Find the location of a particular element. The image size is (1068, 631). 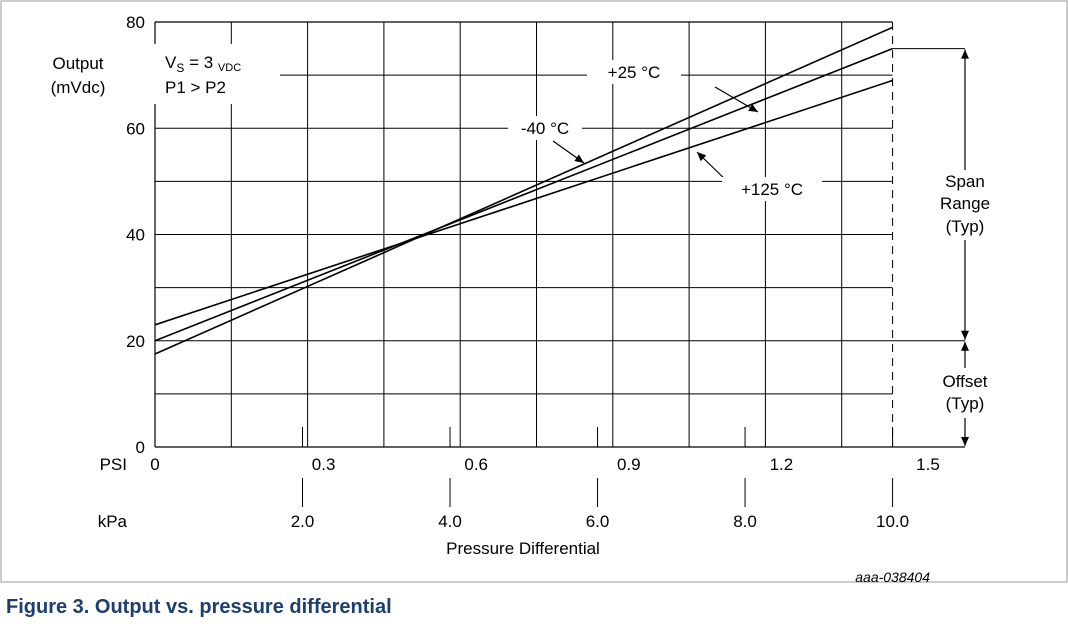

kpa-tick-labels: 2.0 4.0 6.0 8.0 10.0 is located at coordinates (600, 479).